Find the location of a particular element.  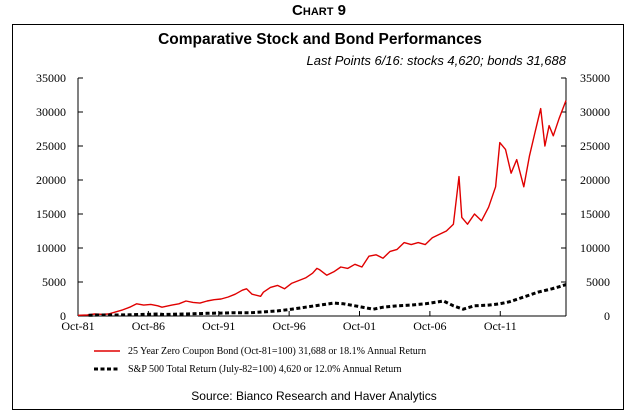

y-tick-label-left: 0 is located at coordinates (63, 316).